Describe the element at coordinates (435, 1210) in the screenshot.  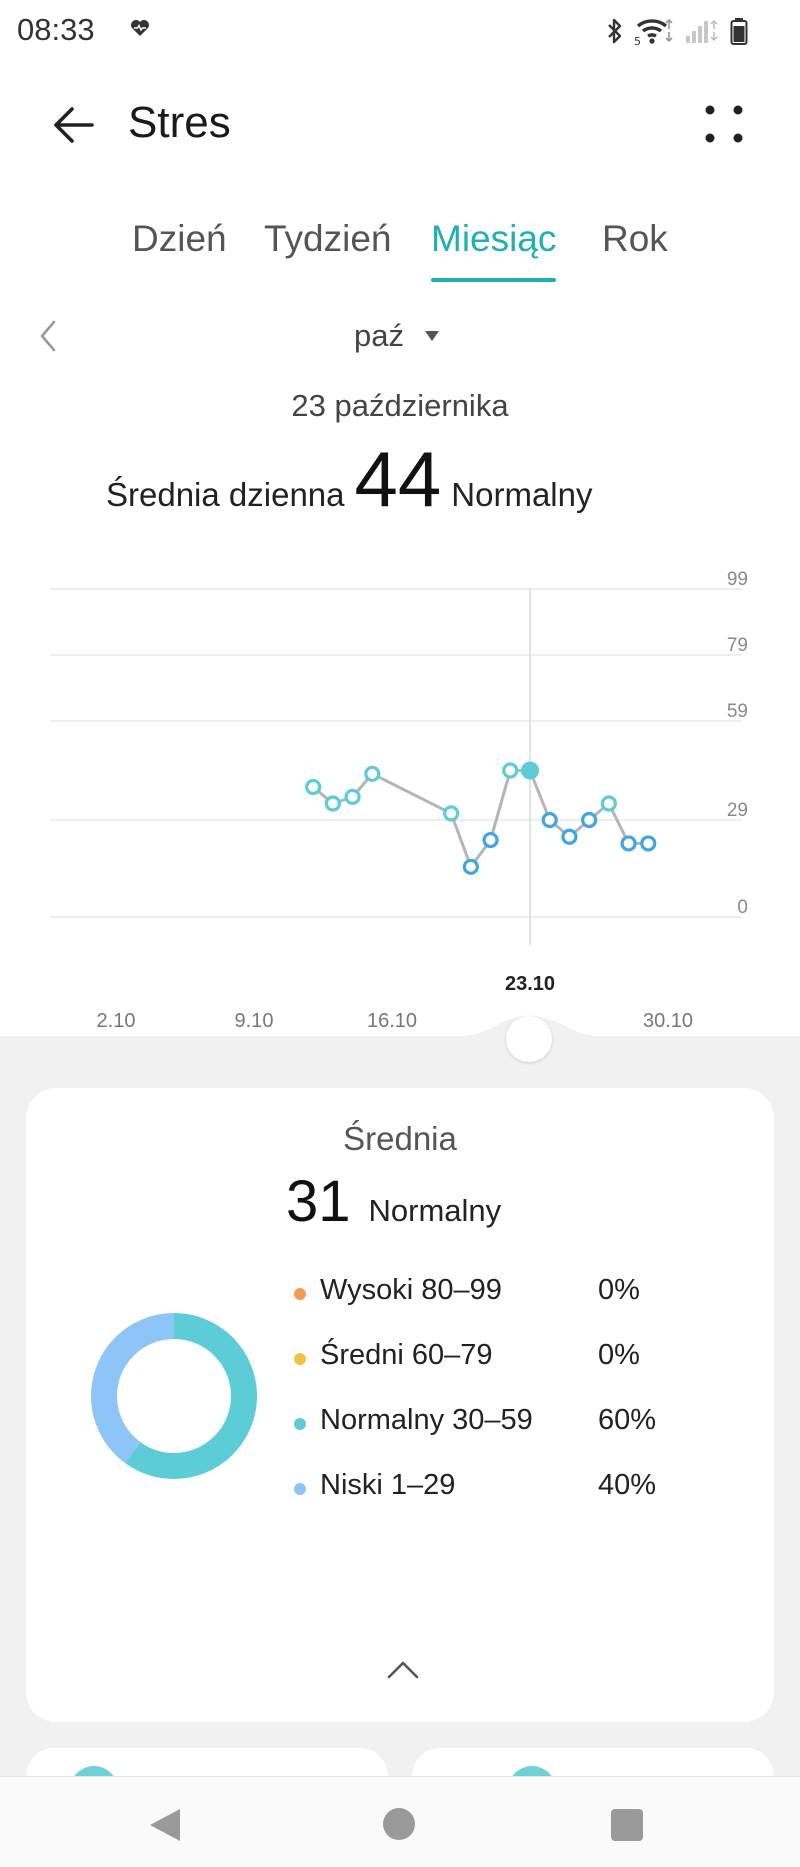
I see `summary-status: Normalny` at that location.